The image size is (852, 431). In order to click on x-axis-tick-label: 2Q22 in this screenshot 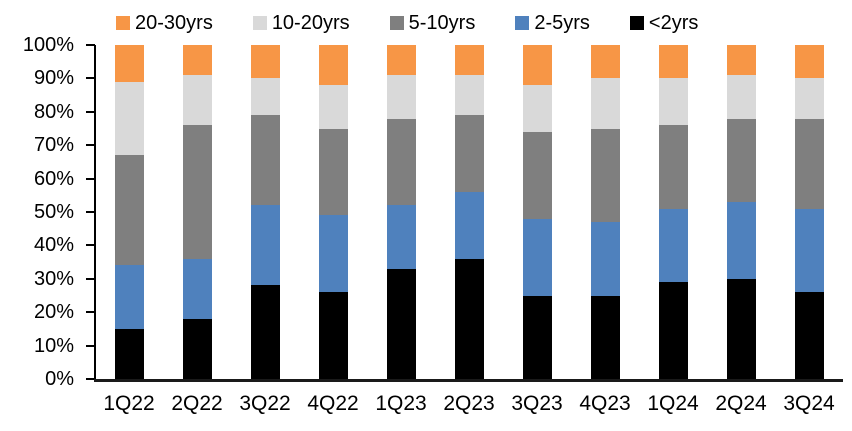, I will do `click(197, 403)`.